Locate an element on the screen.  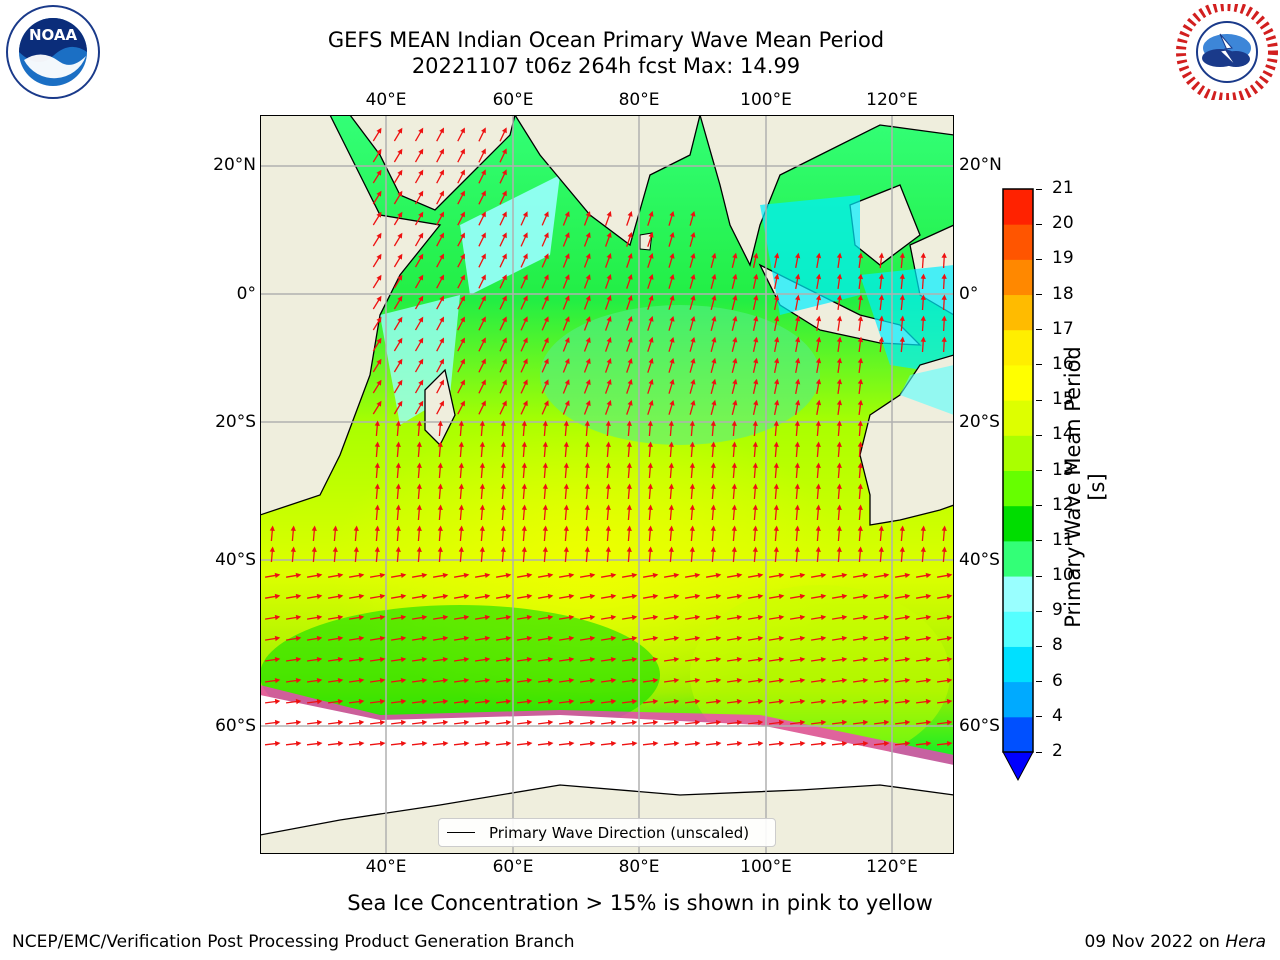
footer-date: 09 Nov 2022 on Hera is located at coordinates (1175, 942).